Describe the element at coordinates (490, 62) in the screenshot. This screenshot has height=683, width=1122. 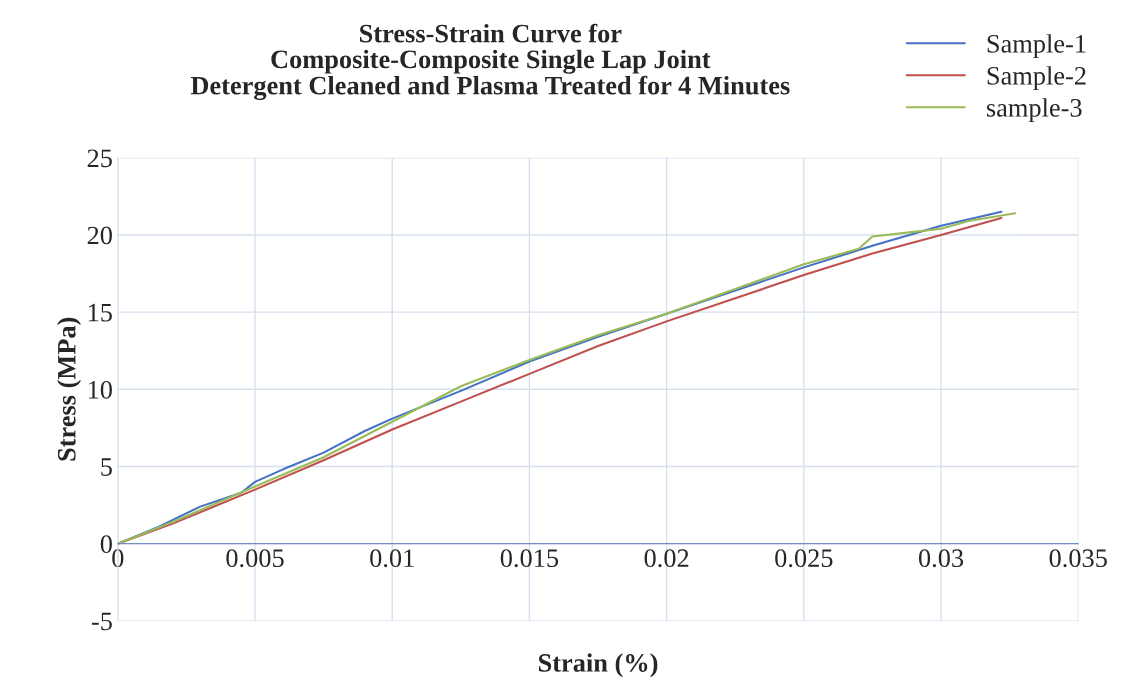
I see `chart-title: Stress-Strain Curve for Composite-Composite Single Lap Joint Detergent Cleaned and Plasma Treated for 4 Minutes` at that location.